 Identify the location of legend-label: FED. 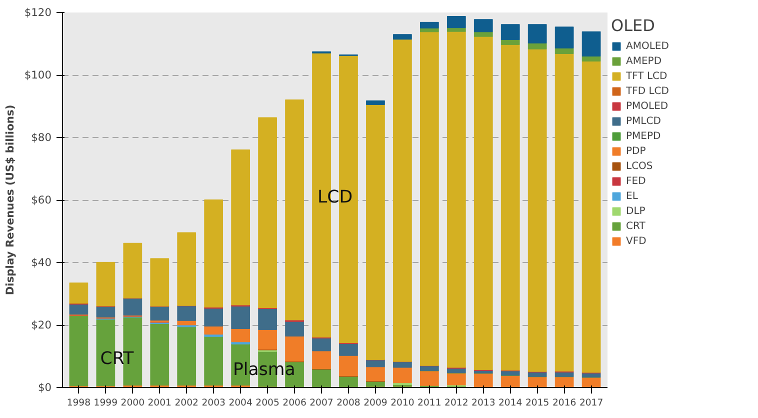
(636, 181).